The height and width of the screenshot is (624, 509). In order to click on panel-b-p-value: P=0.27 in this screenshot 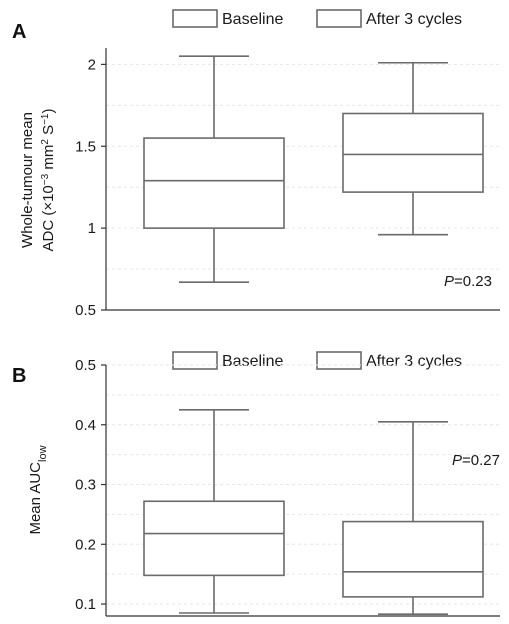, I will do `click(476, 460)`.